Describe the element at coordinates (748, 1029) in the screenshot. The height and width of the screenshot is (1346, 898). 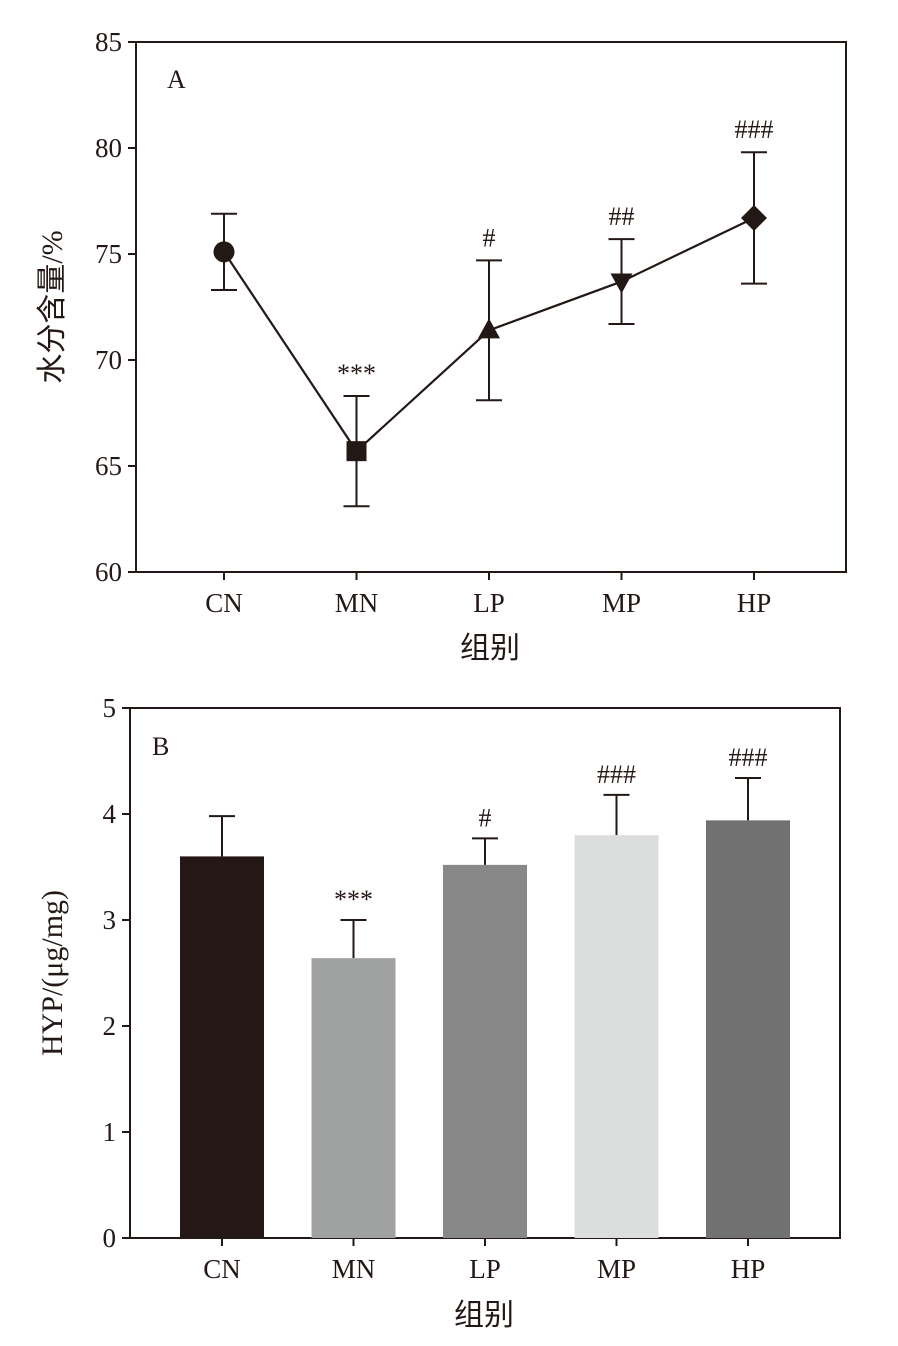
I see `bar-hp` at that location.